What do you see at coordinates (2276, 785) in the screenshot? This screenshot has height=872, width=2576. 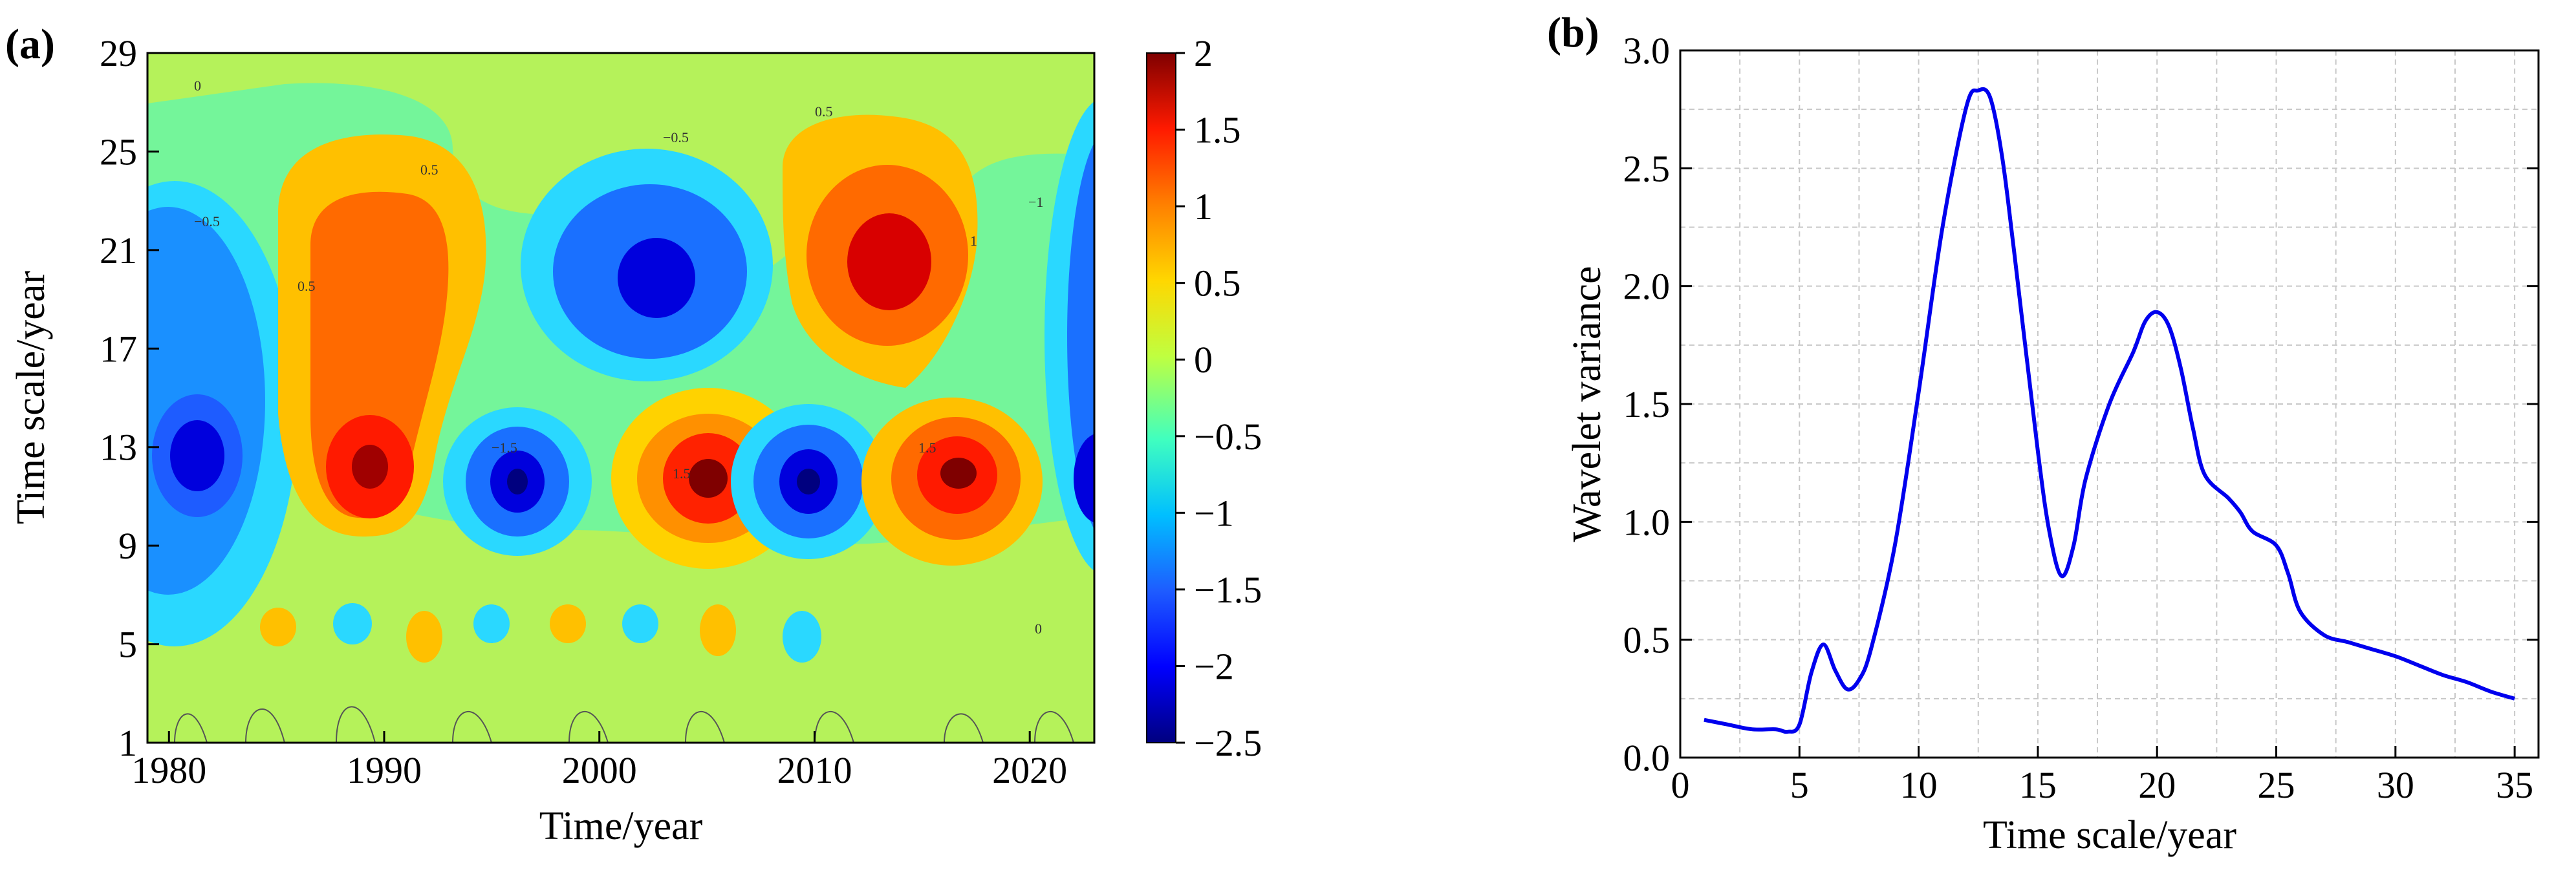 I see `x-tick-label: 25` at bounding box center [2276, 785].